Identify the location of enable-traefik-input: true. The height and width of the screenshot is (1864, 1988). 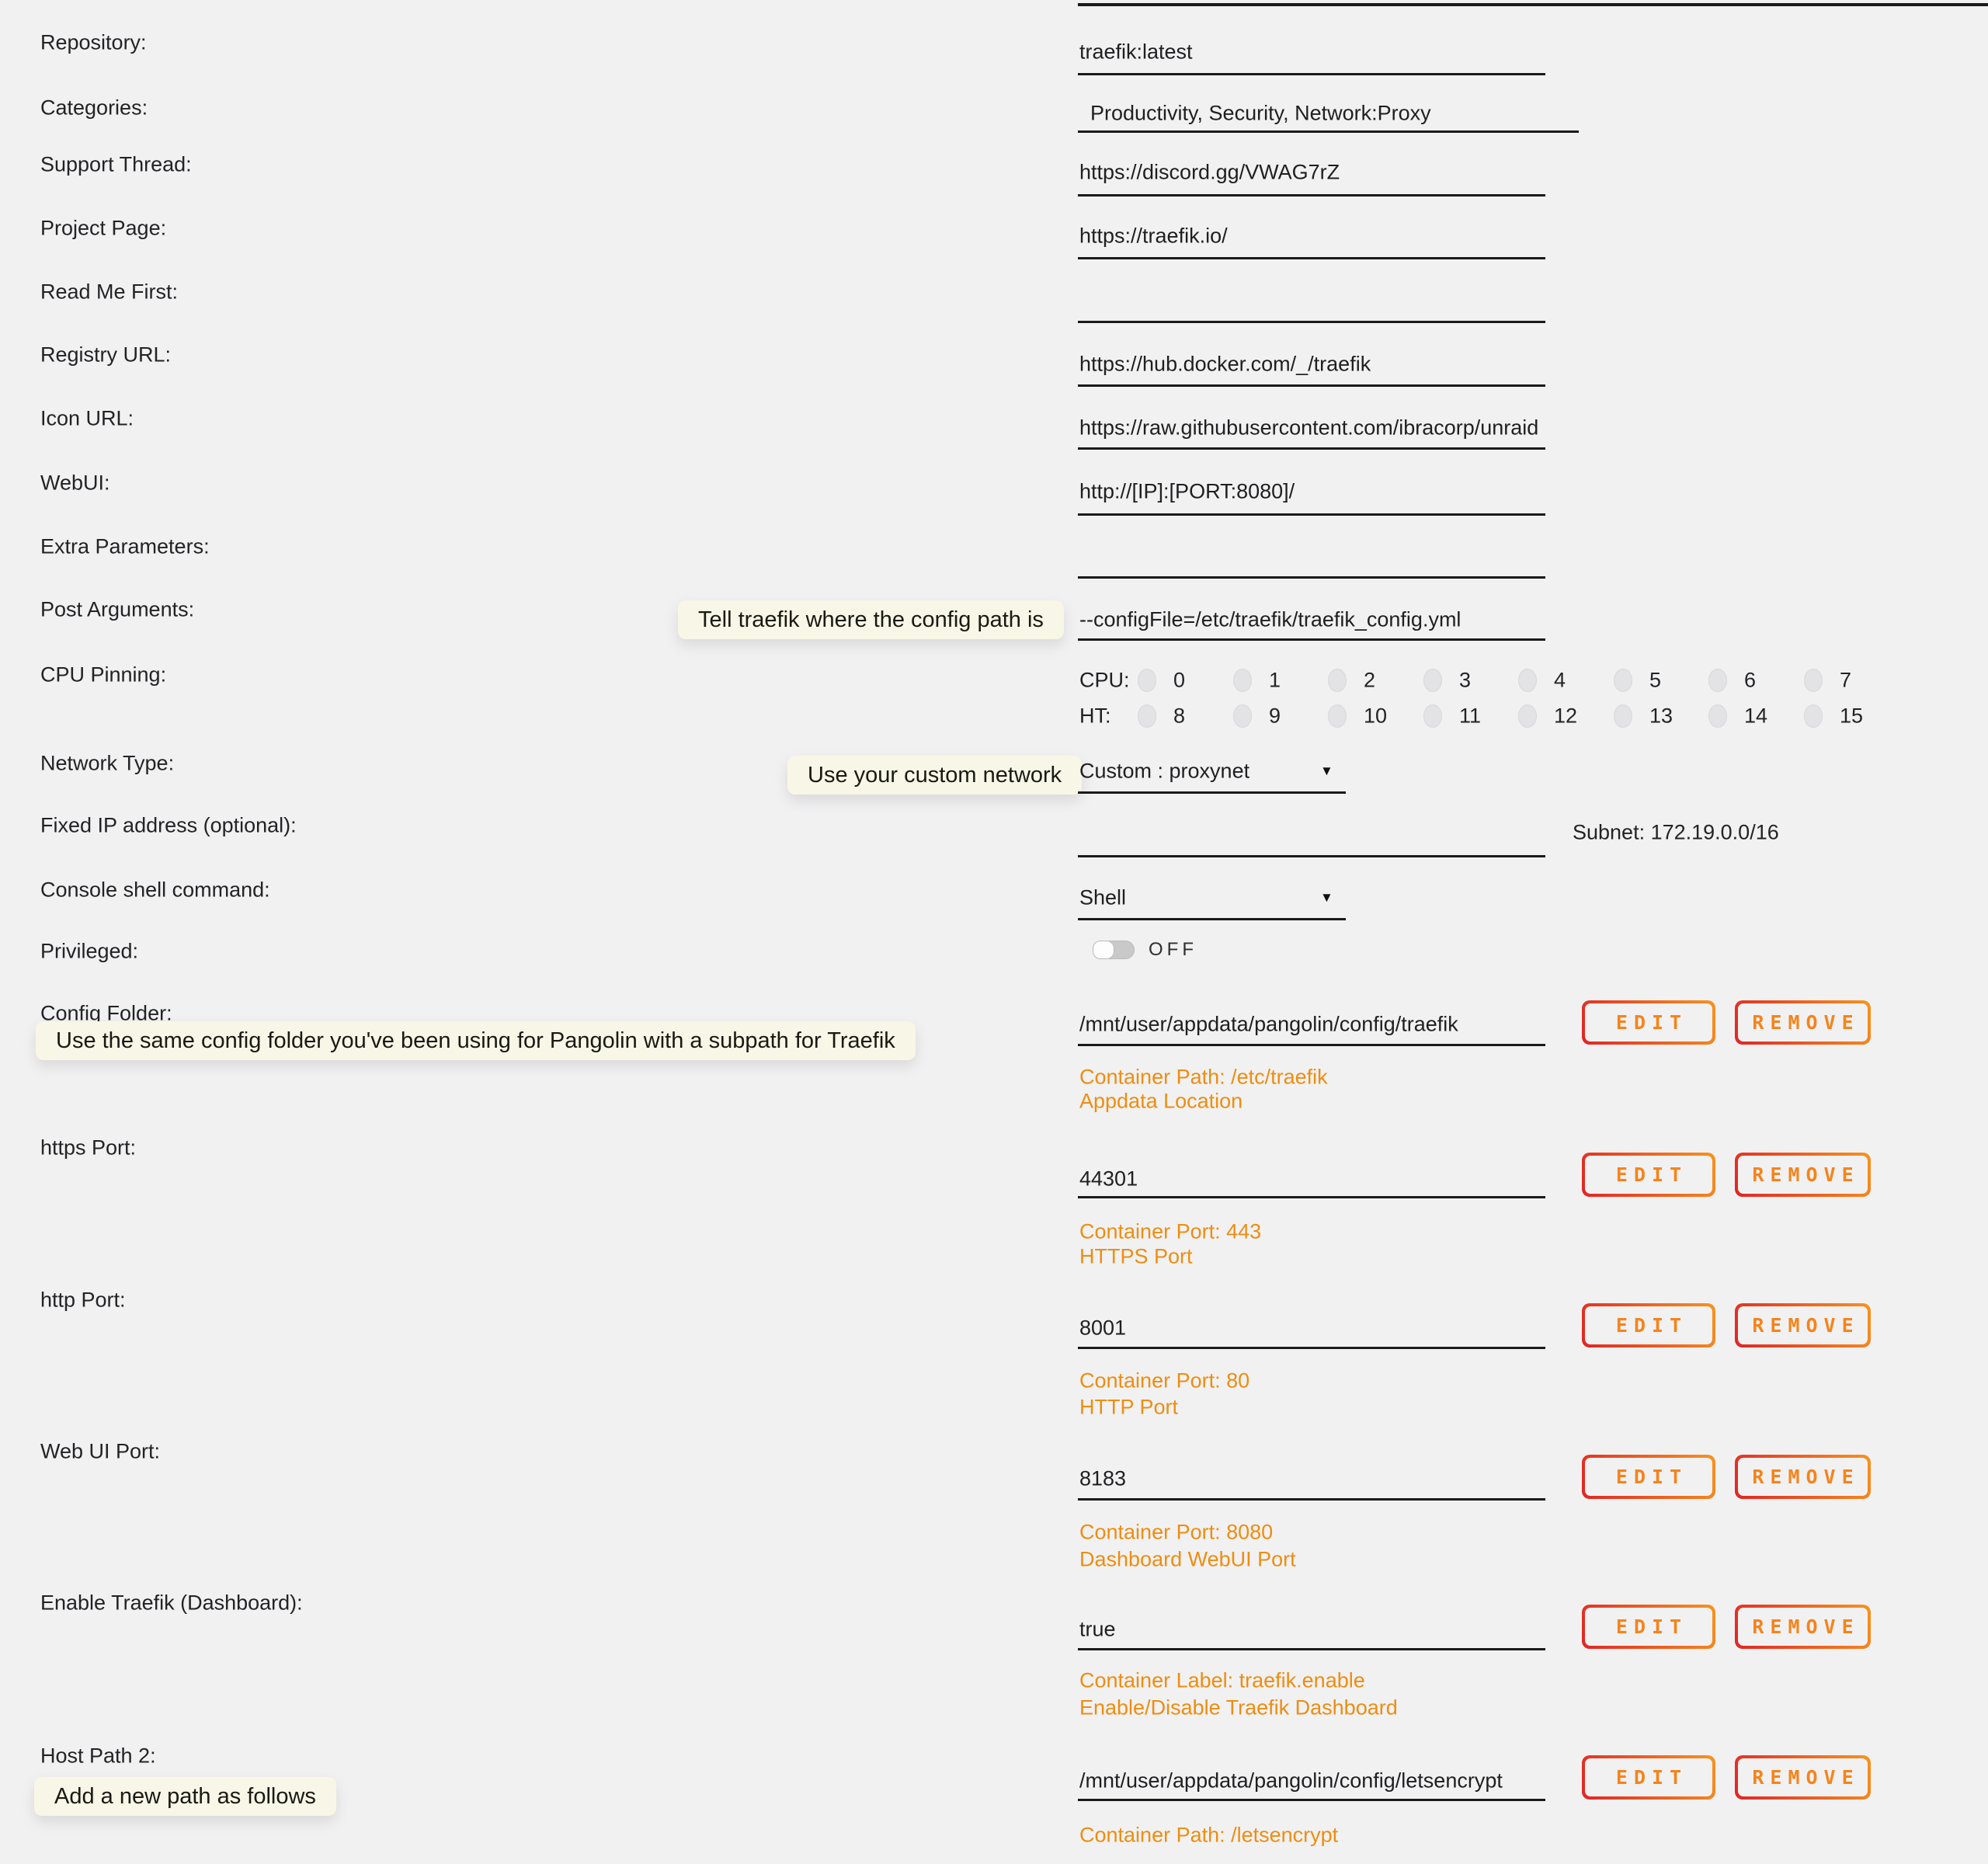
(1097, 1629).